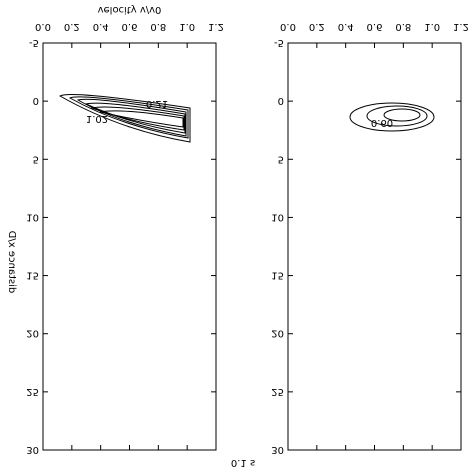  Describe the element at coordinates (97, 118) in the screenshot. I see `contour-label: 1.02` at that location.